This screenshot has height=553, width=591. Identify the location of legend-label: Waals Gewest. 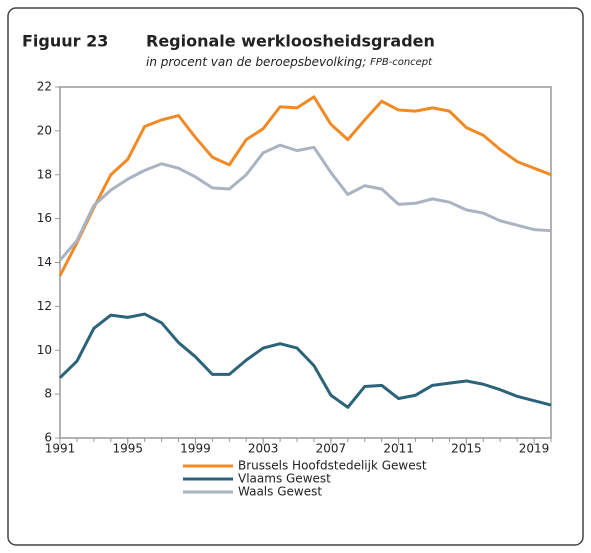
(280, 492).